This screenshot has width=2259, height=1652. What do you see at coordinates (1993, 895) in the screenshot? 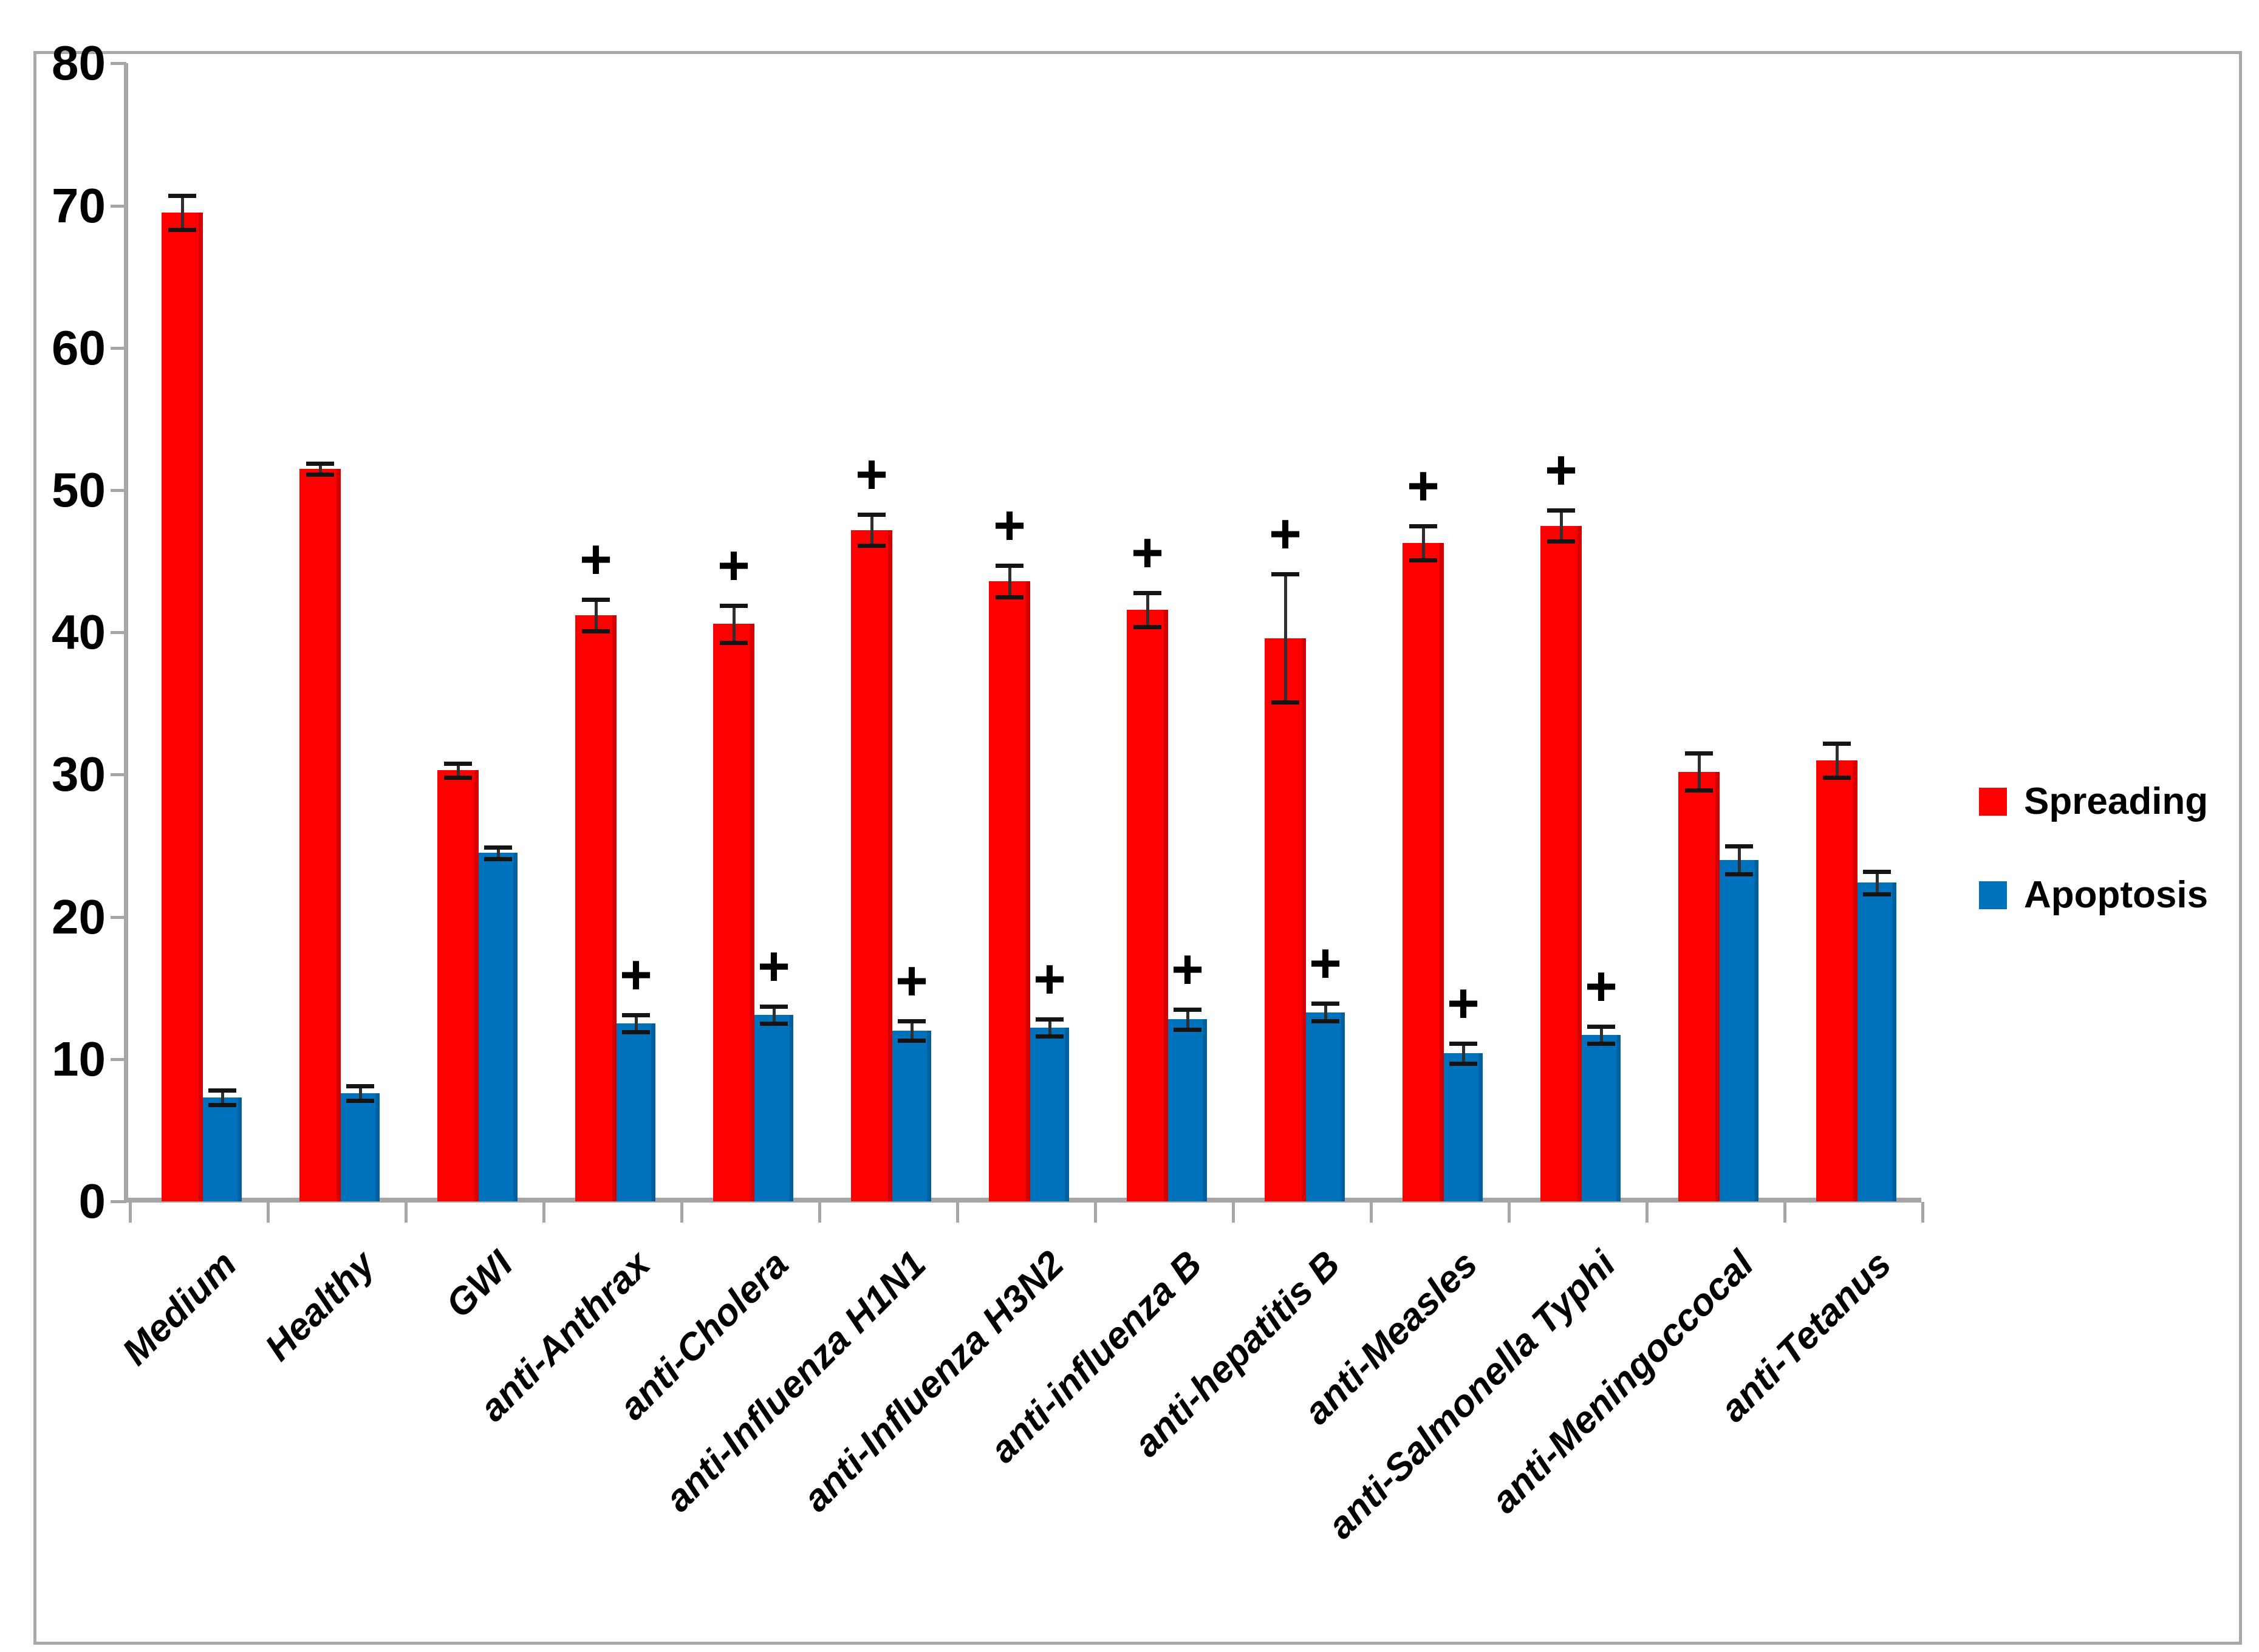
I see `legend-swatch-apoptosis` at bounding box center [1993, 895].